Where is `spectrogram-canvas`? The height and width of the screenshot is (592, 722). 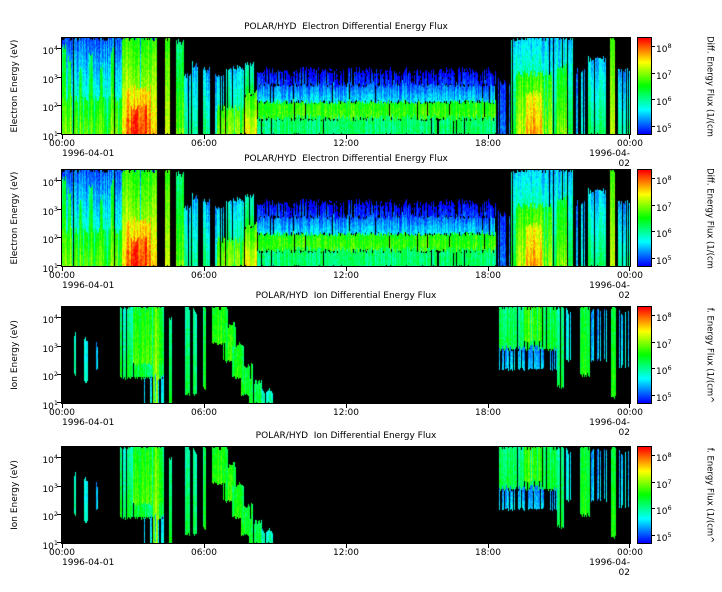 spectrogram-canvas is located at coordinates (346, 355).